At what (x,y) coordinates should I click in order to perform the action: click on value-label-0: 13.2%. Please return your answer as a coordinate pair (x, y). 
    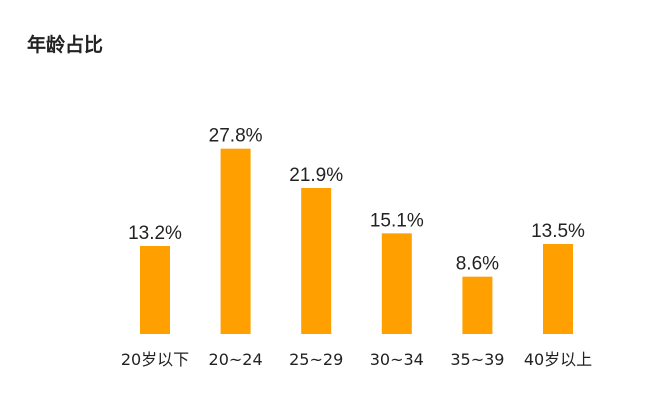
    Looking at the image, I should click on (155, 233).